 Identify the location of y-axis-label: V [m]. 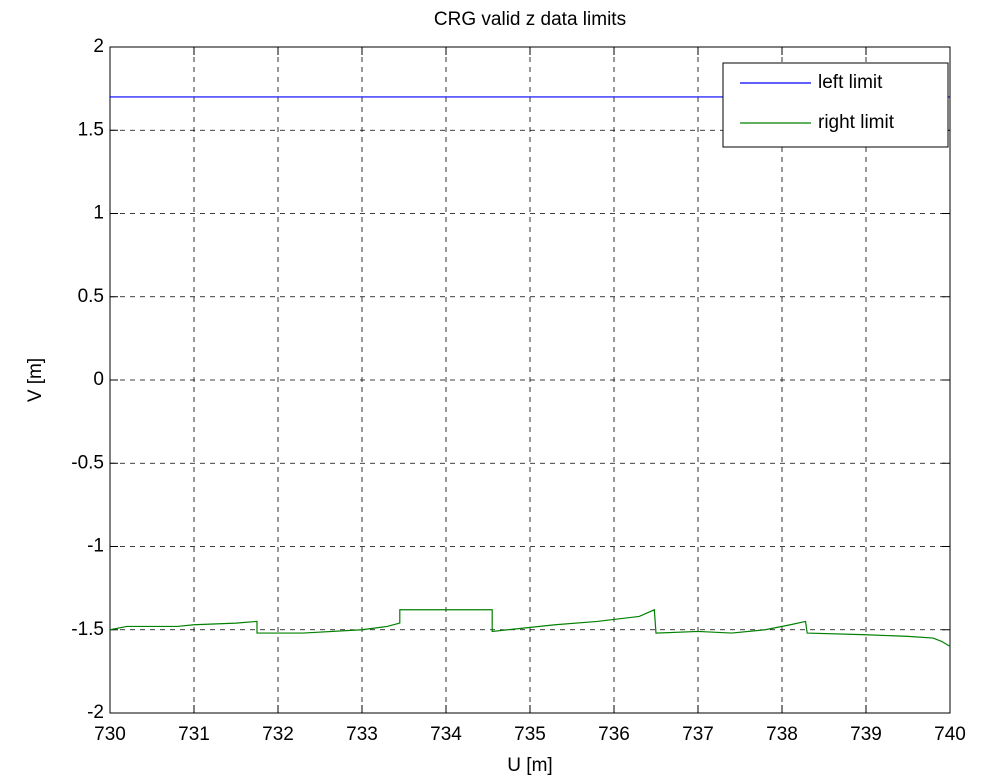
(35, 380).